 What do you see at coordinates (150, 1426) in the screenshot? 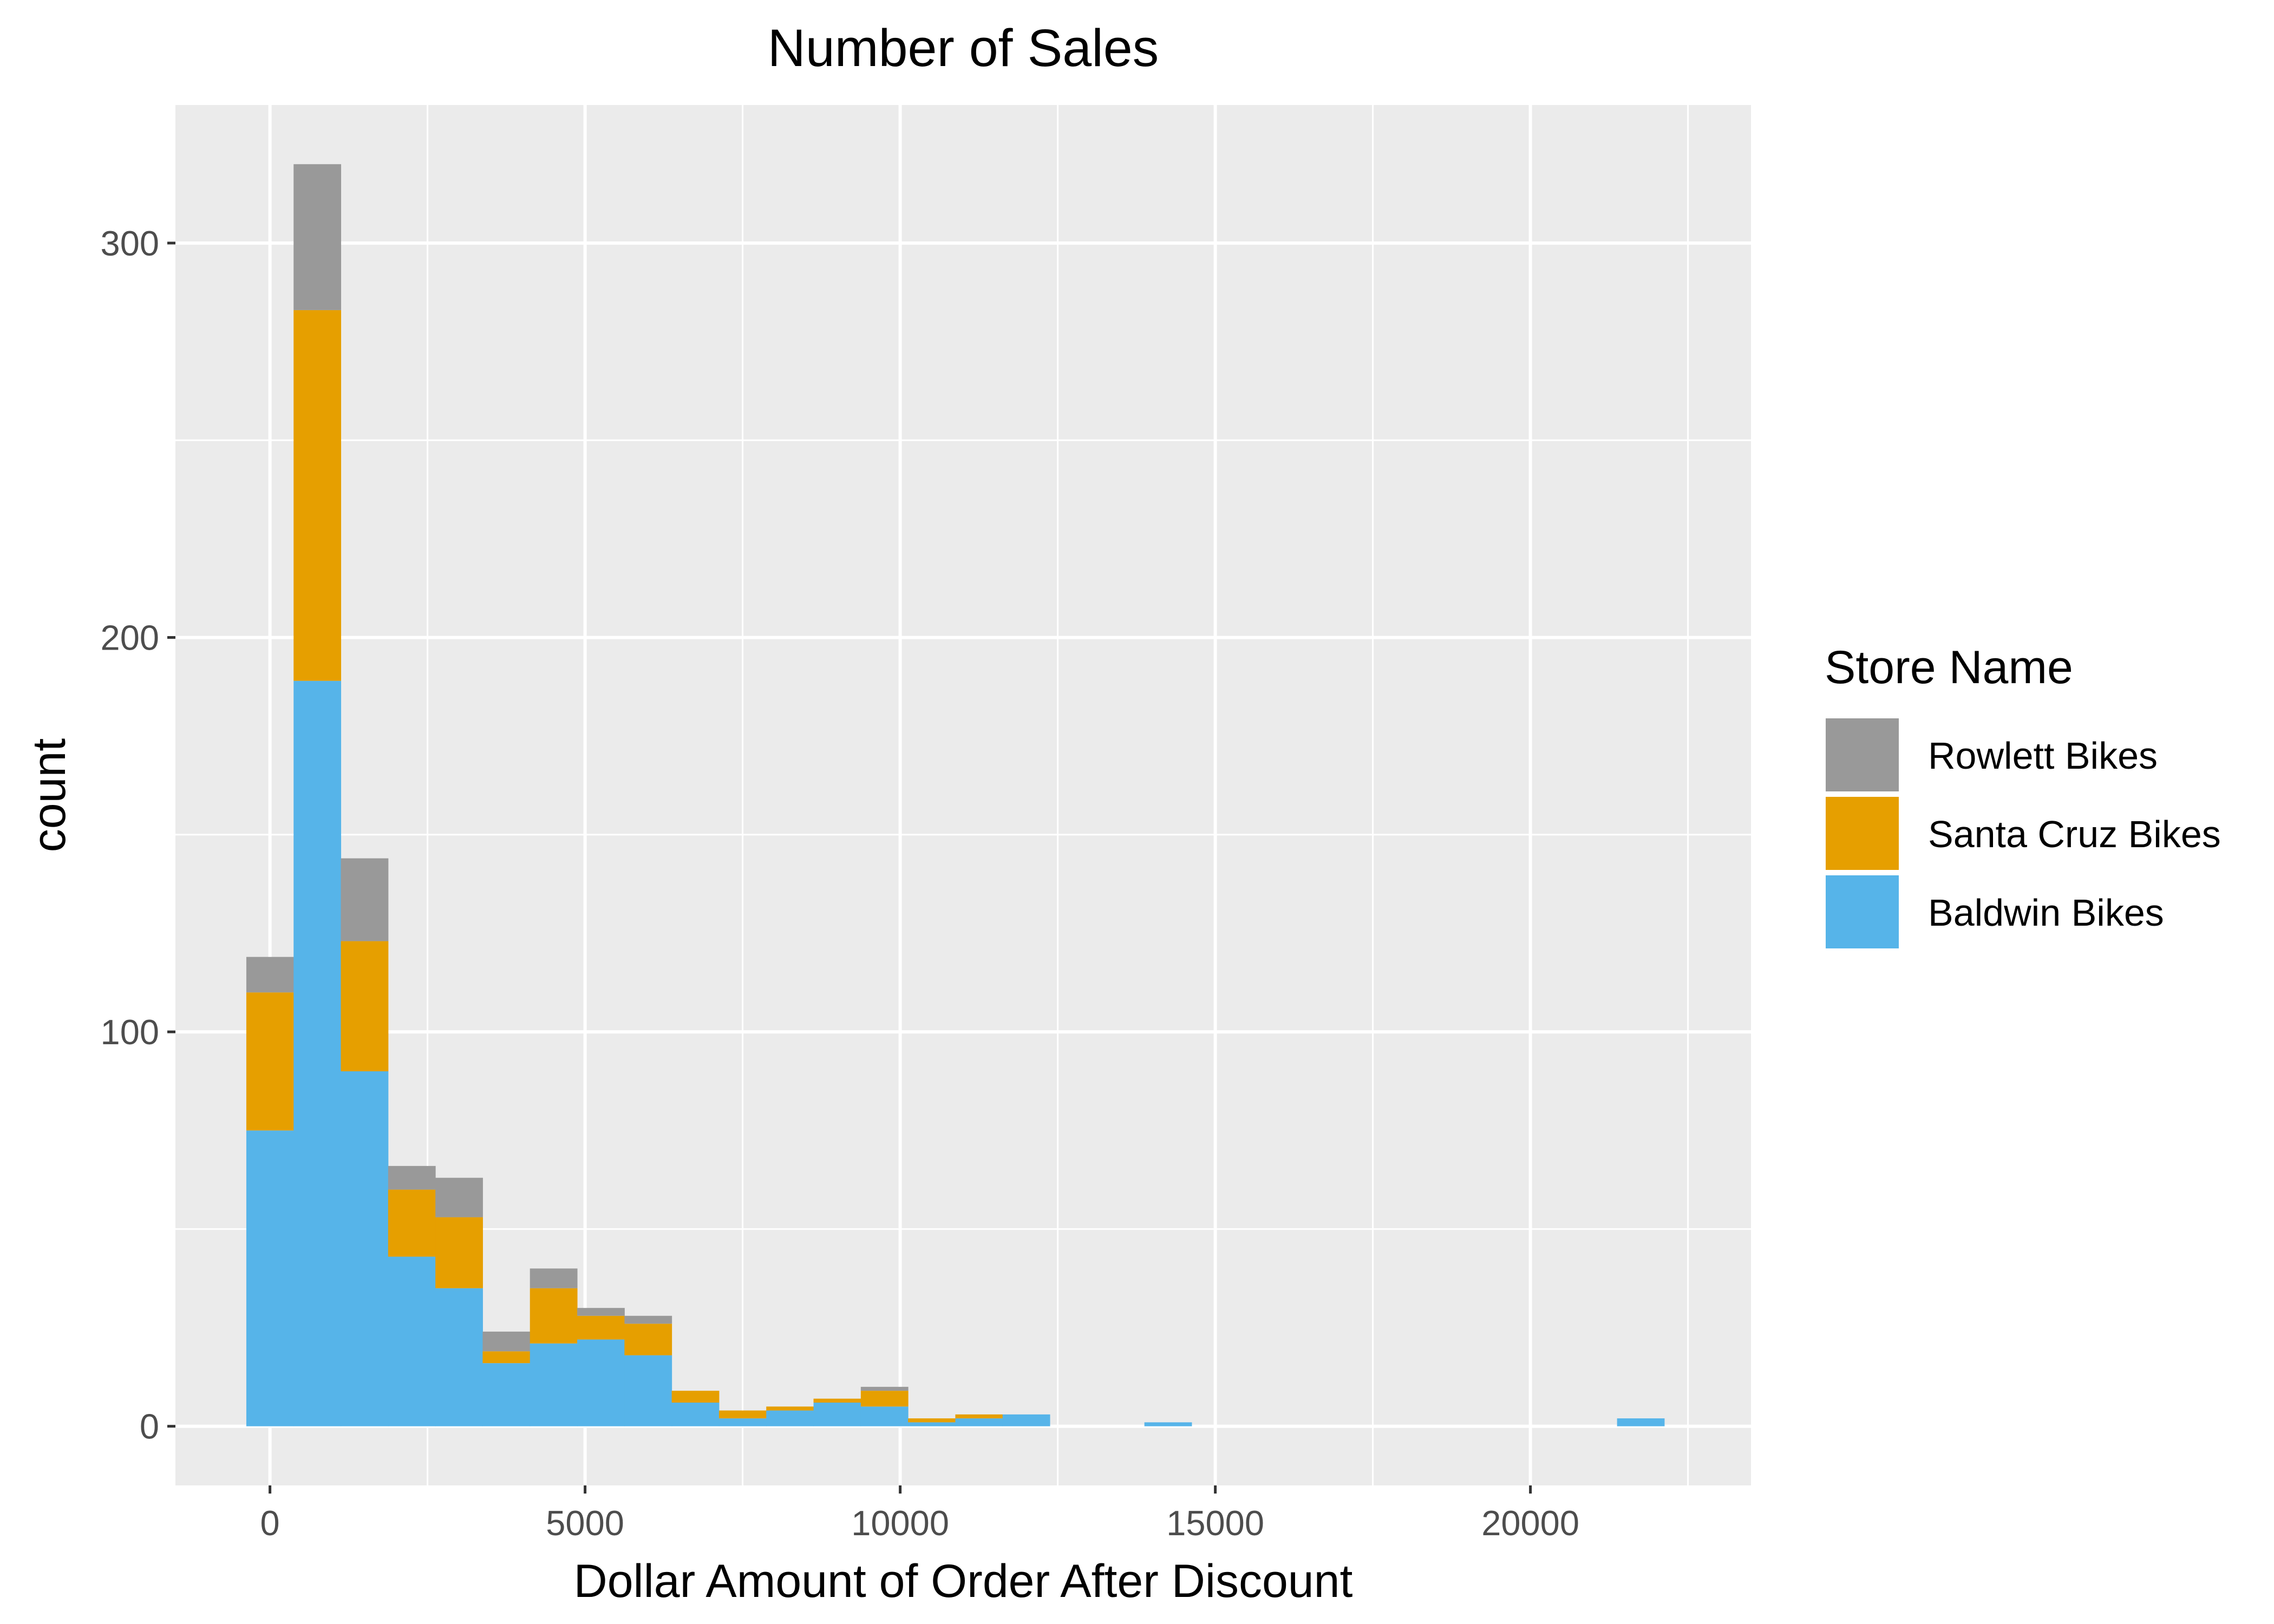
I see `y-tick-label: 0` at bounding box center [150, 1426].